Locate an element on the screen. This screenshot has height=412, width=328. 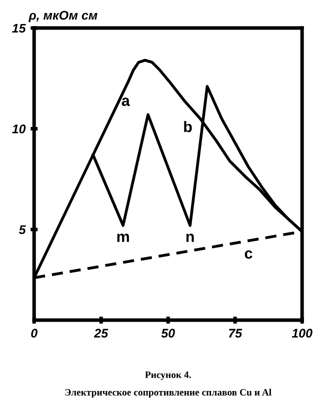
series-label: c is located at coordinates (248, 254).